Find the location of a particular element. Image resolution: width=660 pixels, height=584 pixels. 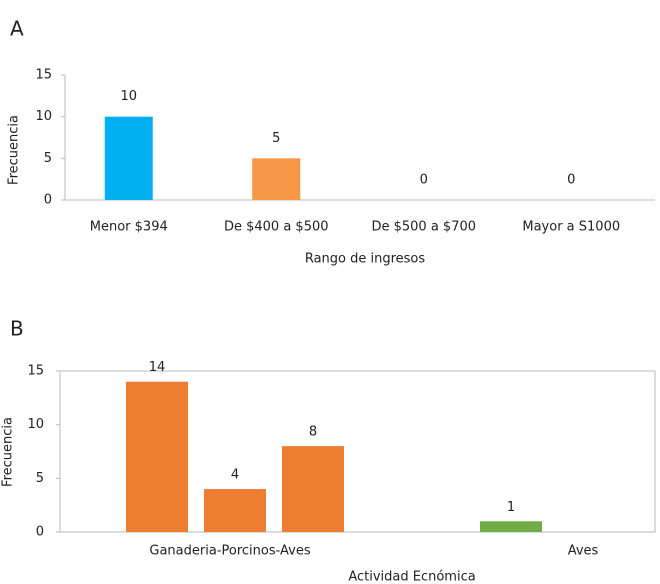

x-tick-label: Mayor a S1000 is located at coordinates (571, 227).